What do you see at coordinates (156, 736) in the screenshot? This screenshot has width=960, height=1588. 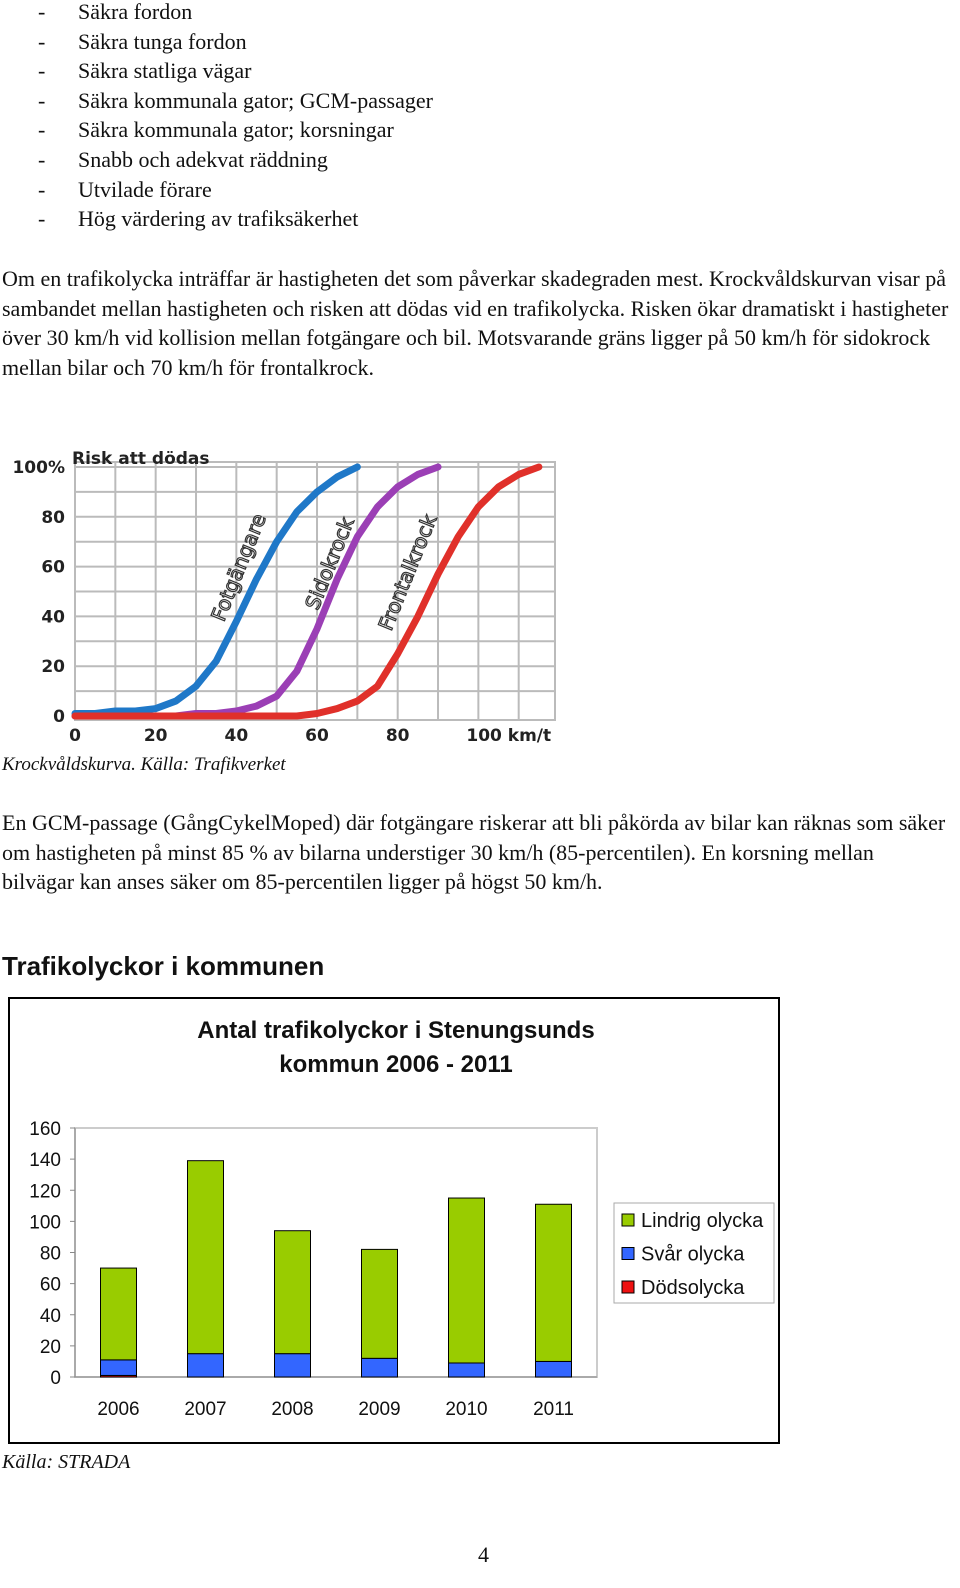 I see `x-tick-label: 20` at bounding box center [156, 736].